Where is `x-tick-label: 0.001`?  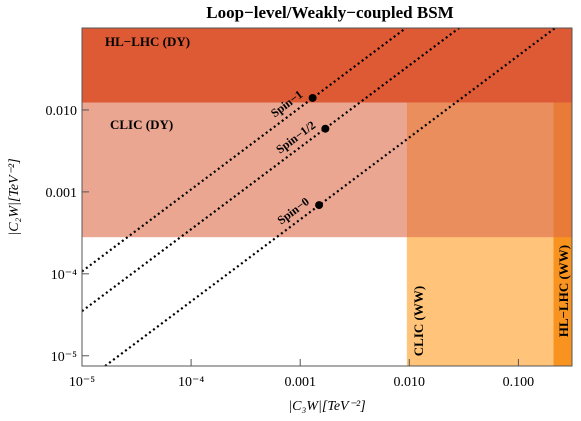
x-tick-label: 0.001 is located at coordinates (300, 382).